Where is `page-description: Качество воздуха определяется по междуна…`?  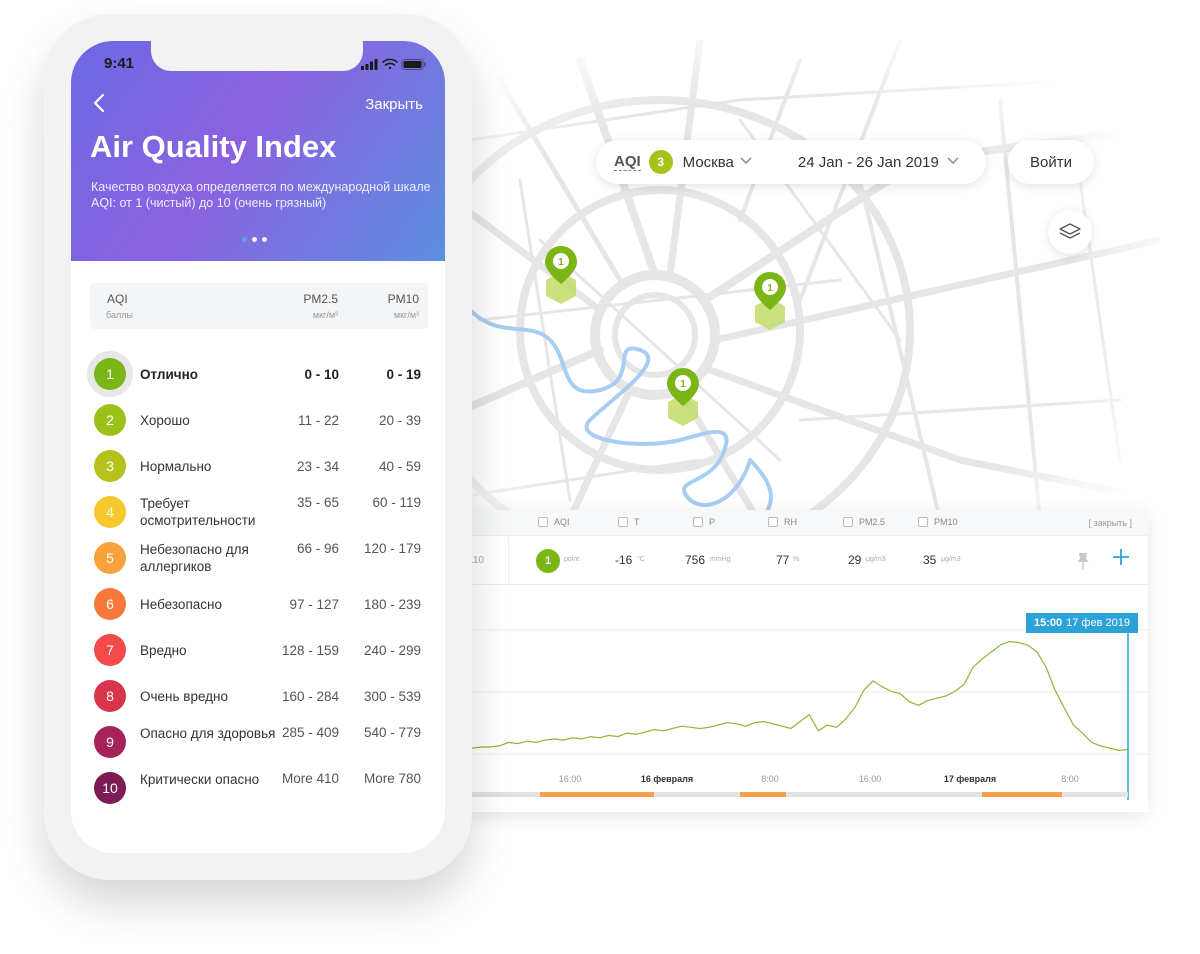
page-description: Качество воздуха определяется по междуна… is located at coordinates (261, 195).